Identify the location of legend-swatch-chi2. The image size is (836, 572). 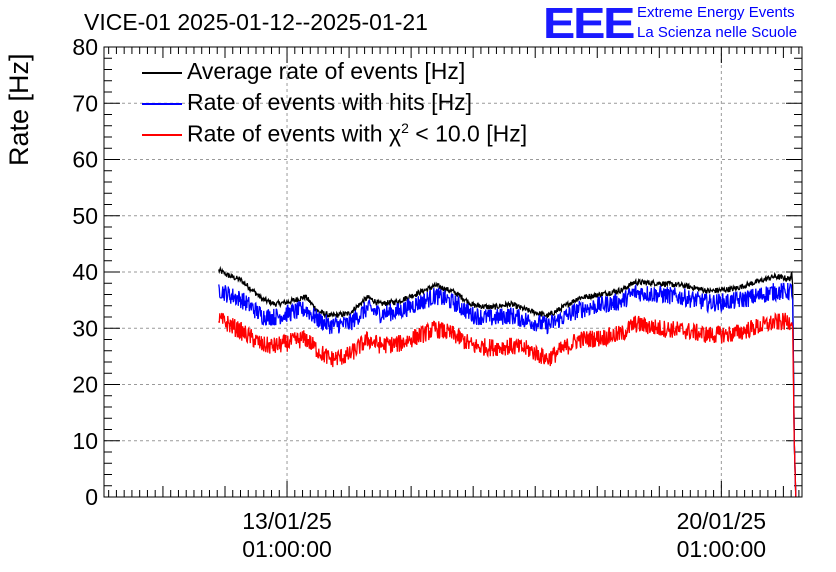
(162, 135).